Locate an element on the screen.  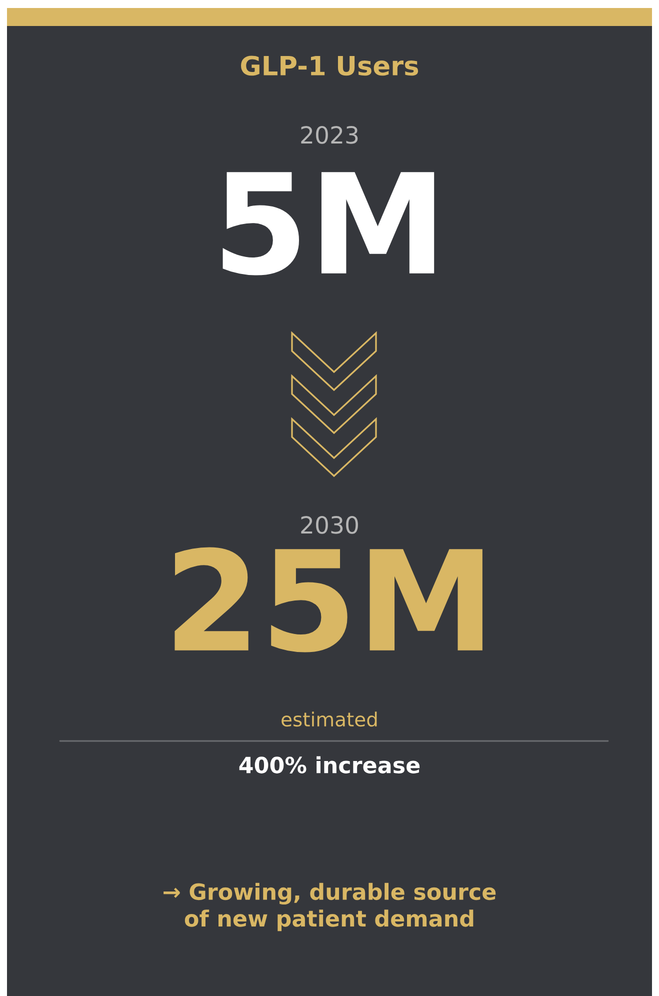
data-label: 25M is located at coordinates (328, 599).